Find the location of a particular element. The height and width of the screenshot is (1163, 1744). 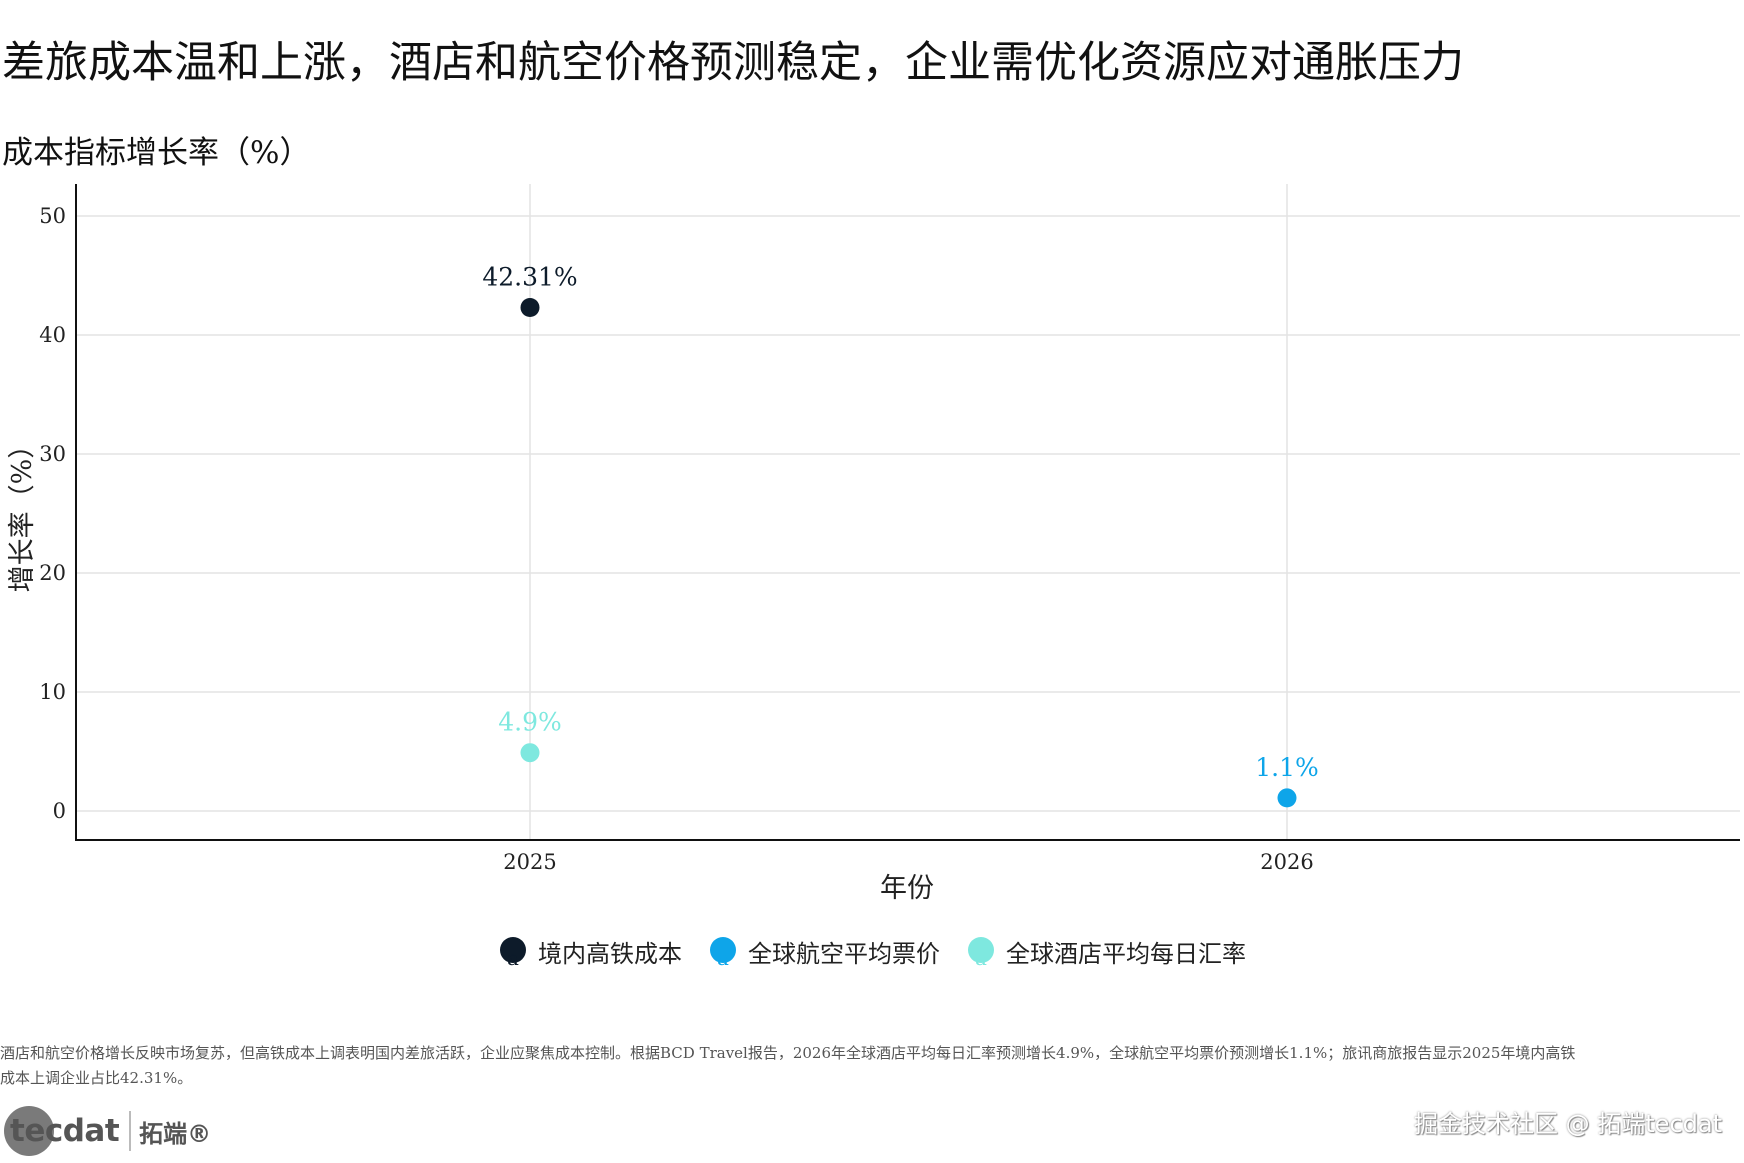

chart-title: 差旅成本温和上涨，酒店和航空价格预测稳定，企业需优化资源应对通胀压力 is located at coordinates (733, 63).